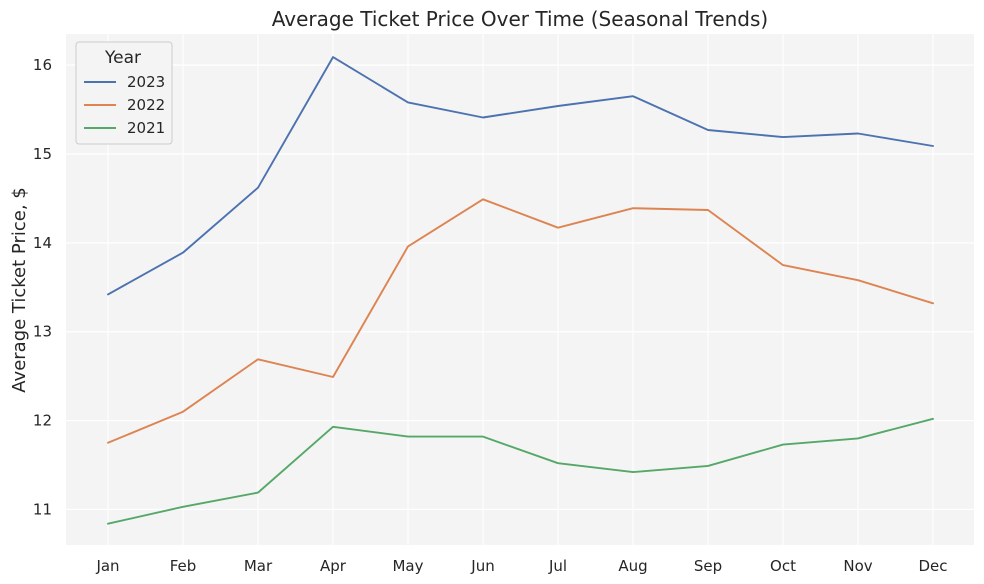 The width and height of the screenshot is (984, 584). Describe the element at coordinates (146, 105) in the screenshot. I see `legend-label-2022: 2022` at that location.